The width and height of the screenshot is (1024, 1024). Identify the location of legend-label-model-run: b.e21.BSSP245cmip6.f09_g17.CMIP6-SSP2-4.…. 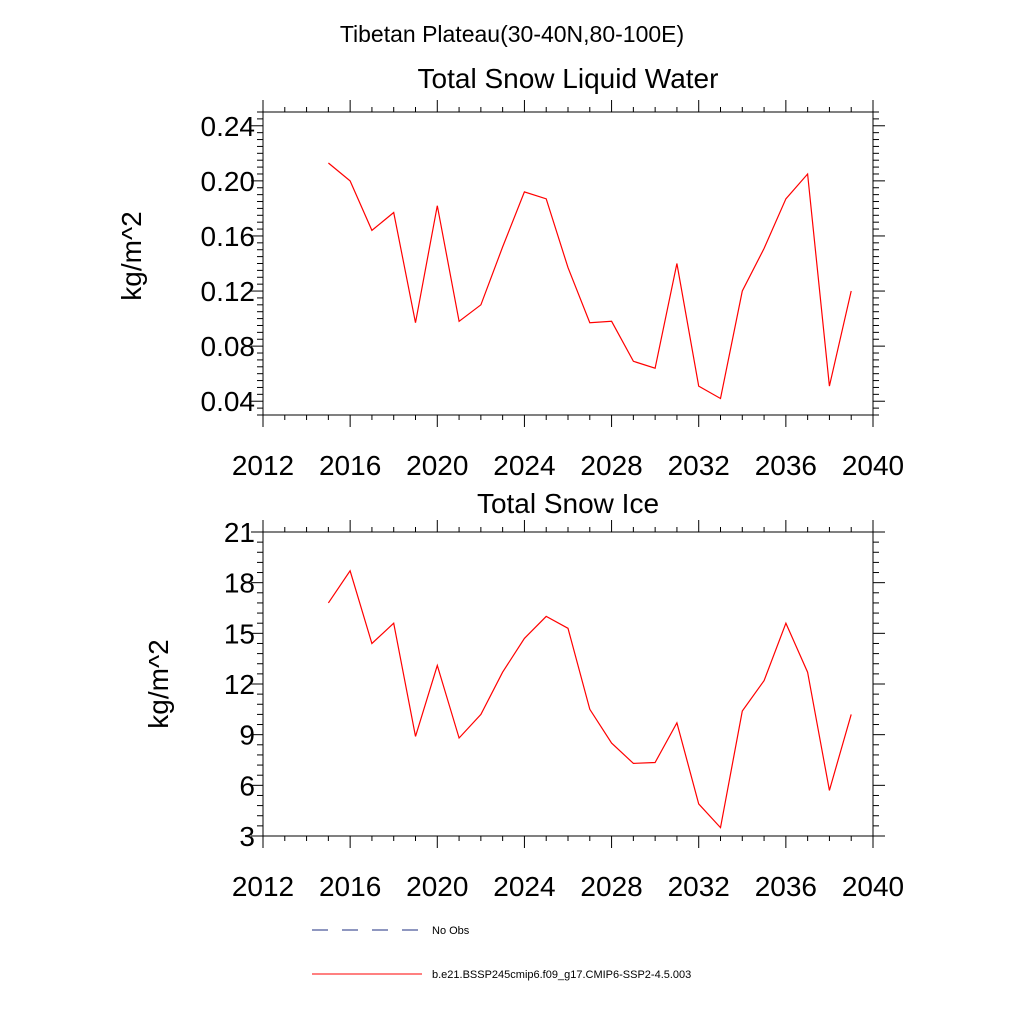
(561, 975).